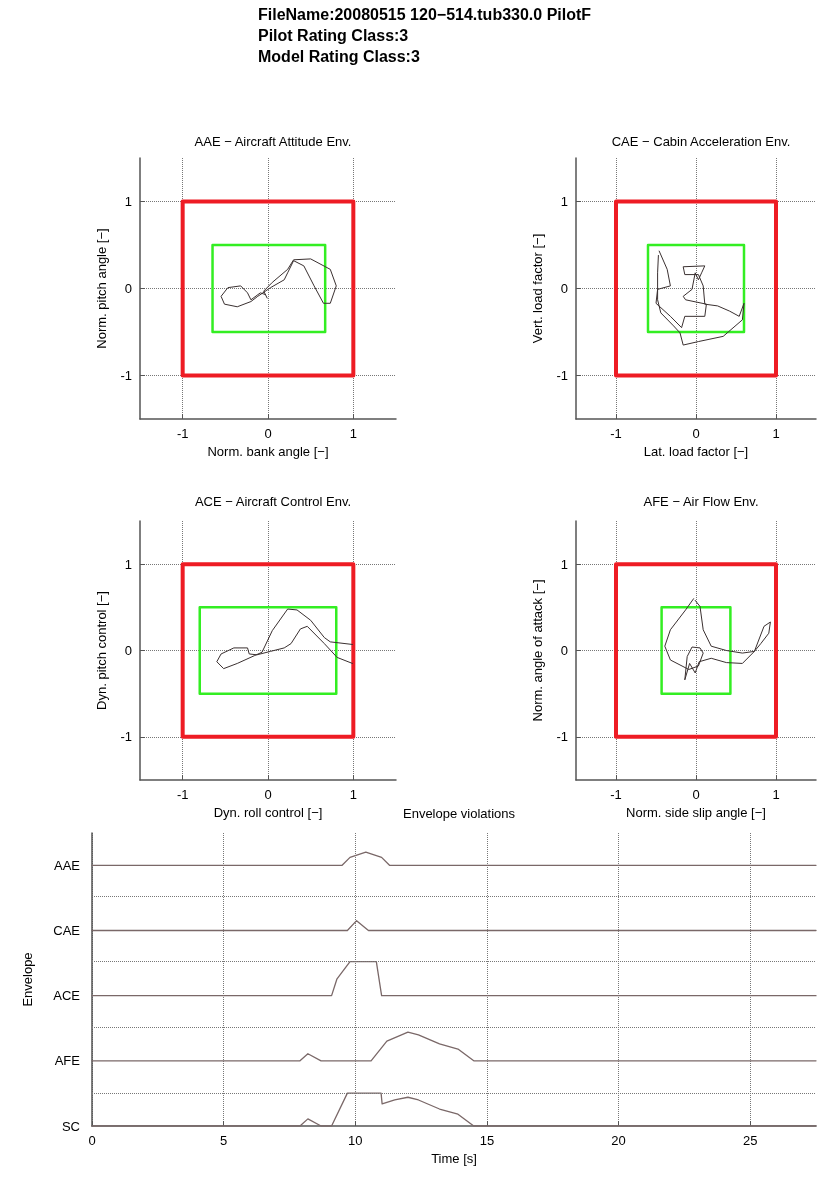  Describe the element at coordinates (101, 288) in the screenshot. I see `y-axis-title: Norm. pitch angle [−]` at that location.